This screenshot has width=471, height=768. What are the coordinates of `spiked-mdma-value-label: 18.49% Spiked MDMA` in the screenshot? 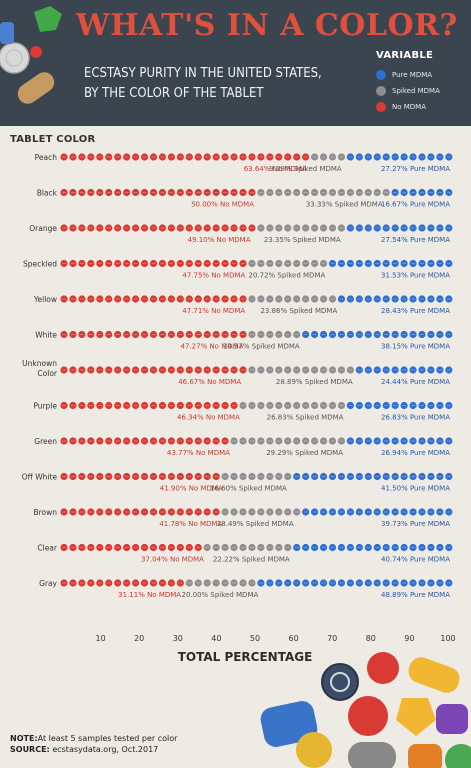 It's located at (255, 524).